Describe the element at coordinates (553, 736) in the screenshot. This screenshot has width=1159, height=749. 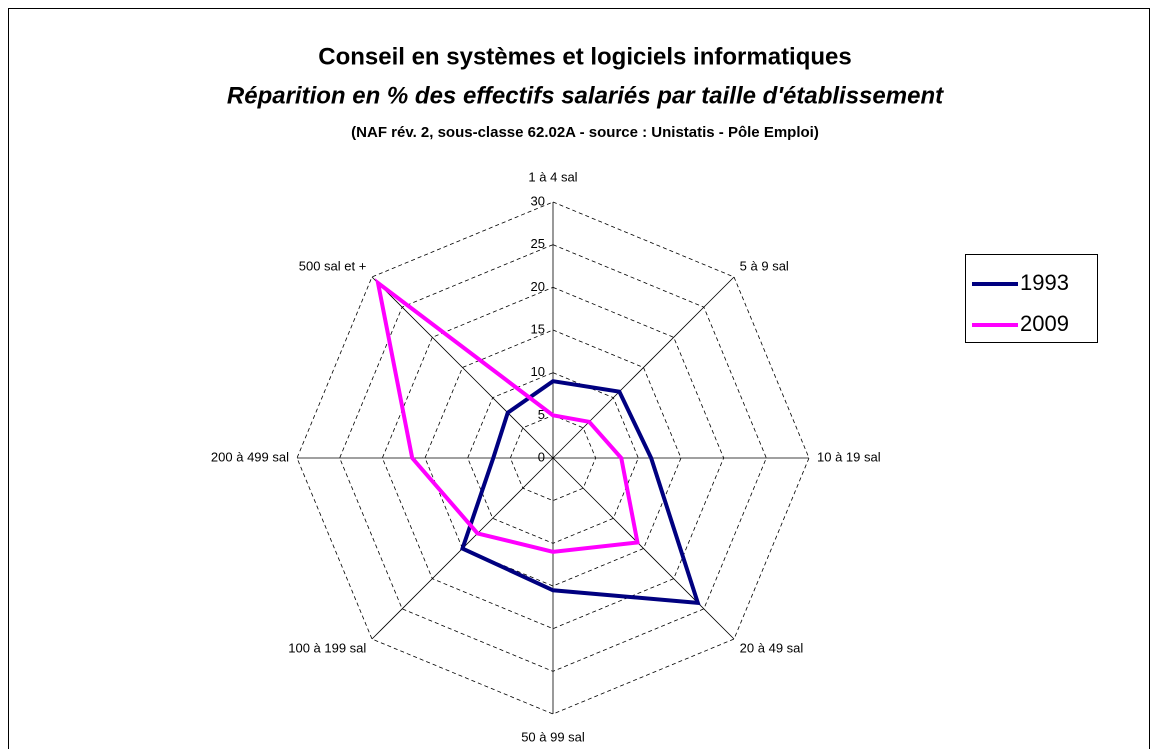
I see `category-label: 50 à 99 sal` at that location.